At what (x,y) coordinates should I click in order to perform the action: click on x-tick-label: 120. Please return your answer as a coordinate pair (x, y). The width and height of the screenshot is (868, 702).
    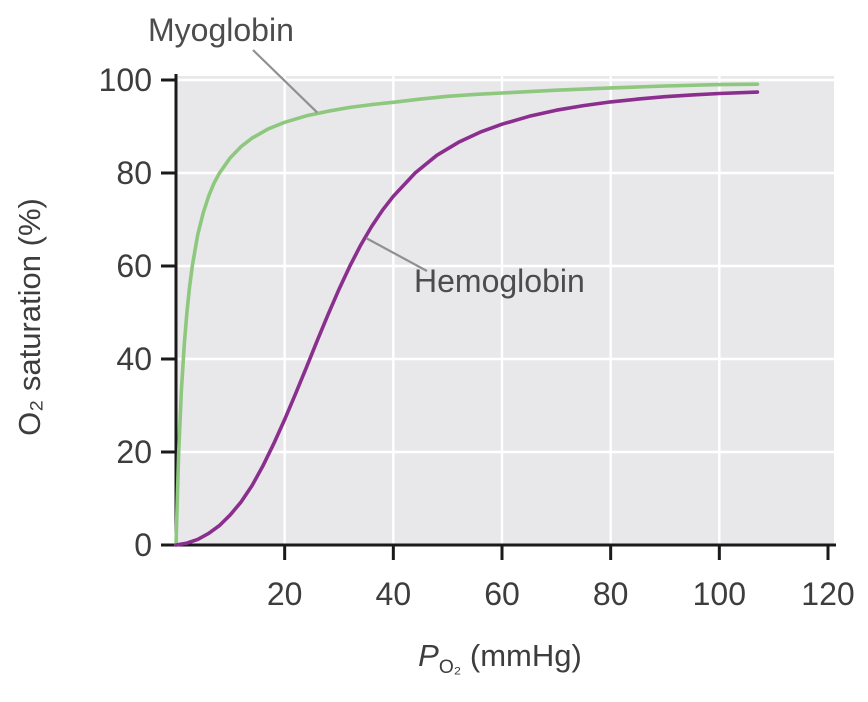
    Looking at the image, I should click on (827, 594).